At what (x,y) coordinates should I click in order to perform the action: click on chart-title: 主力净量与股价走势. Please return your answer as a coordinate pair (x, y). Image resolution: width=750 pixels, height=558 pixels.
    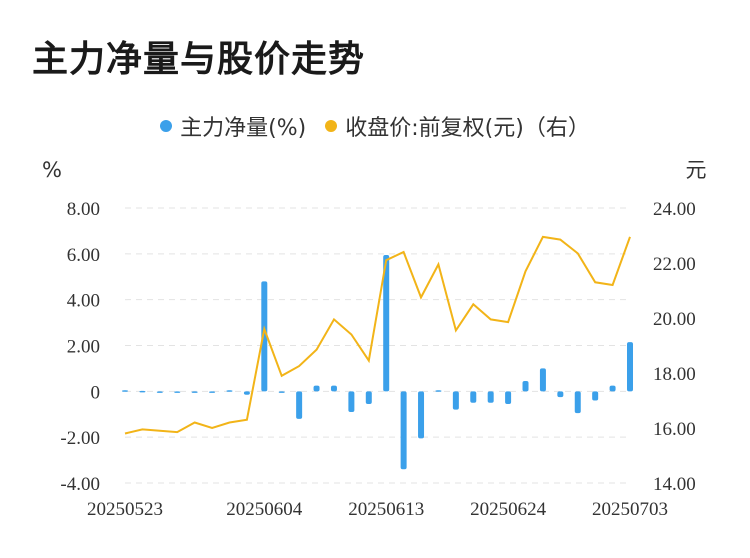
    Looking at the image, I should click on (199, 59).